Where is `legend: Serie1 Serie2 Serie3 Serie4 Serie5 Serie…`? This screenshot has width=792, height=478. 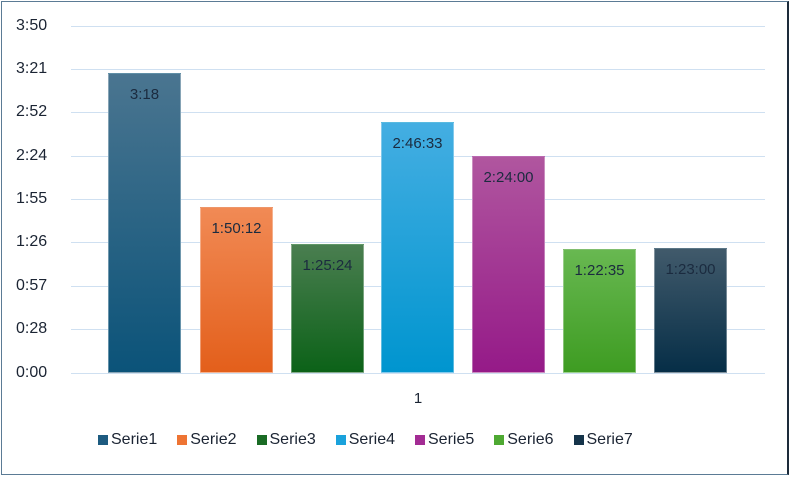
legend: Serie1 Serie2 Serie3 Serie4 Serie5 Serie… is located at coordinates (375, 440).